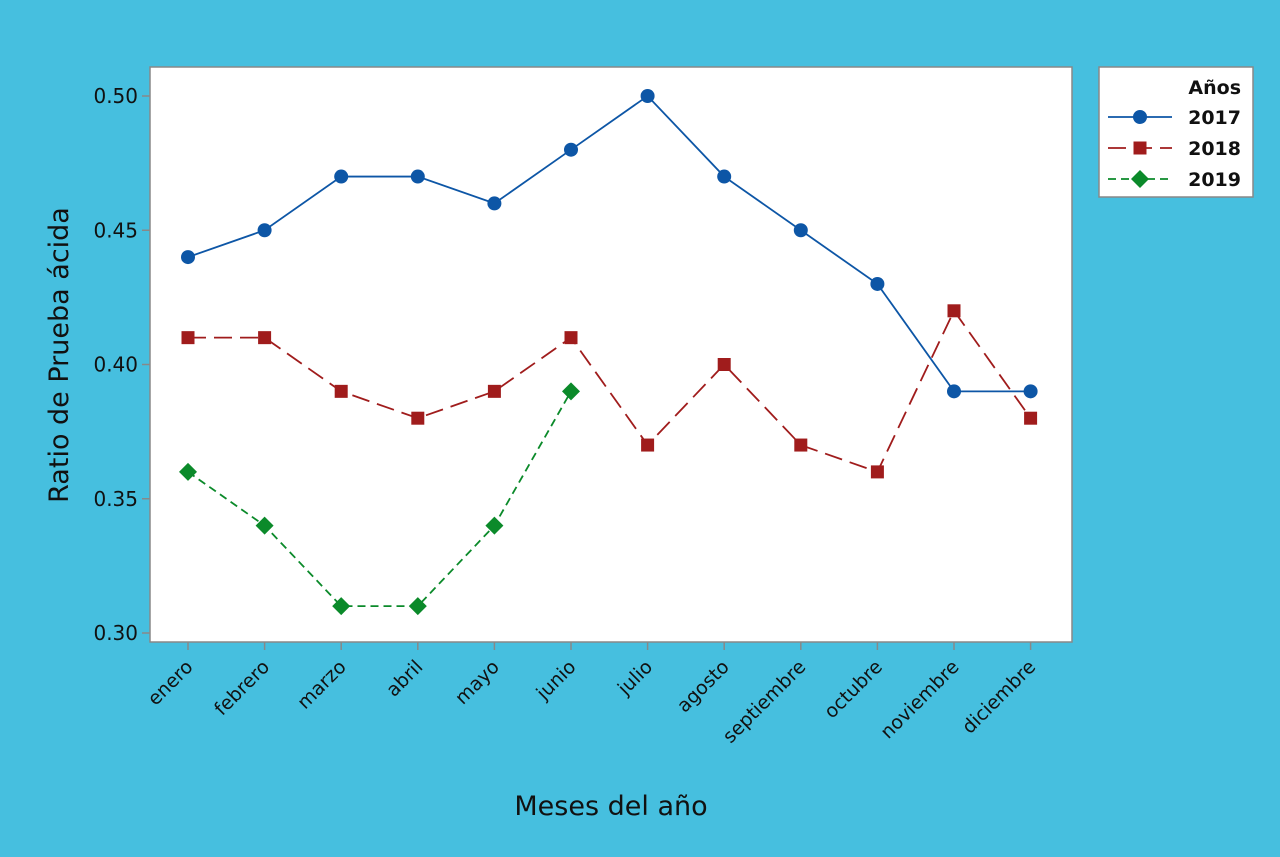  I want to click on x-tick-label: febrero, so click(242, 688).